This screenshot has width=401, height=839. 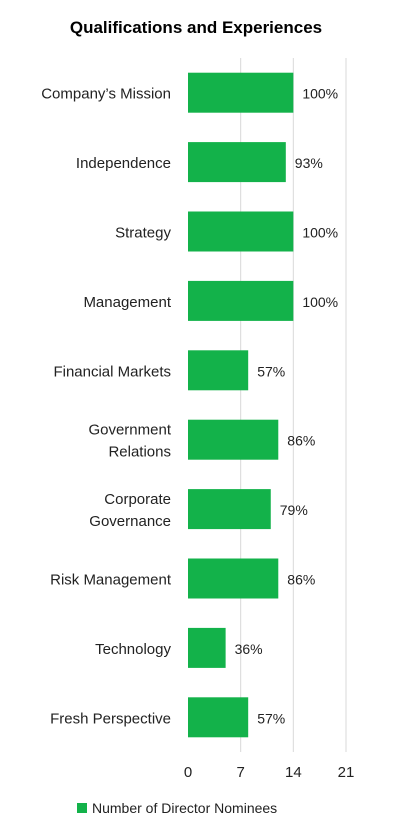 I want to click on data-label: 93%, so click(x=309, y=163).